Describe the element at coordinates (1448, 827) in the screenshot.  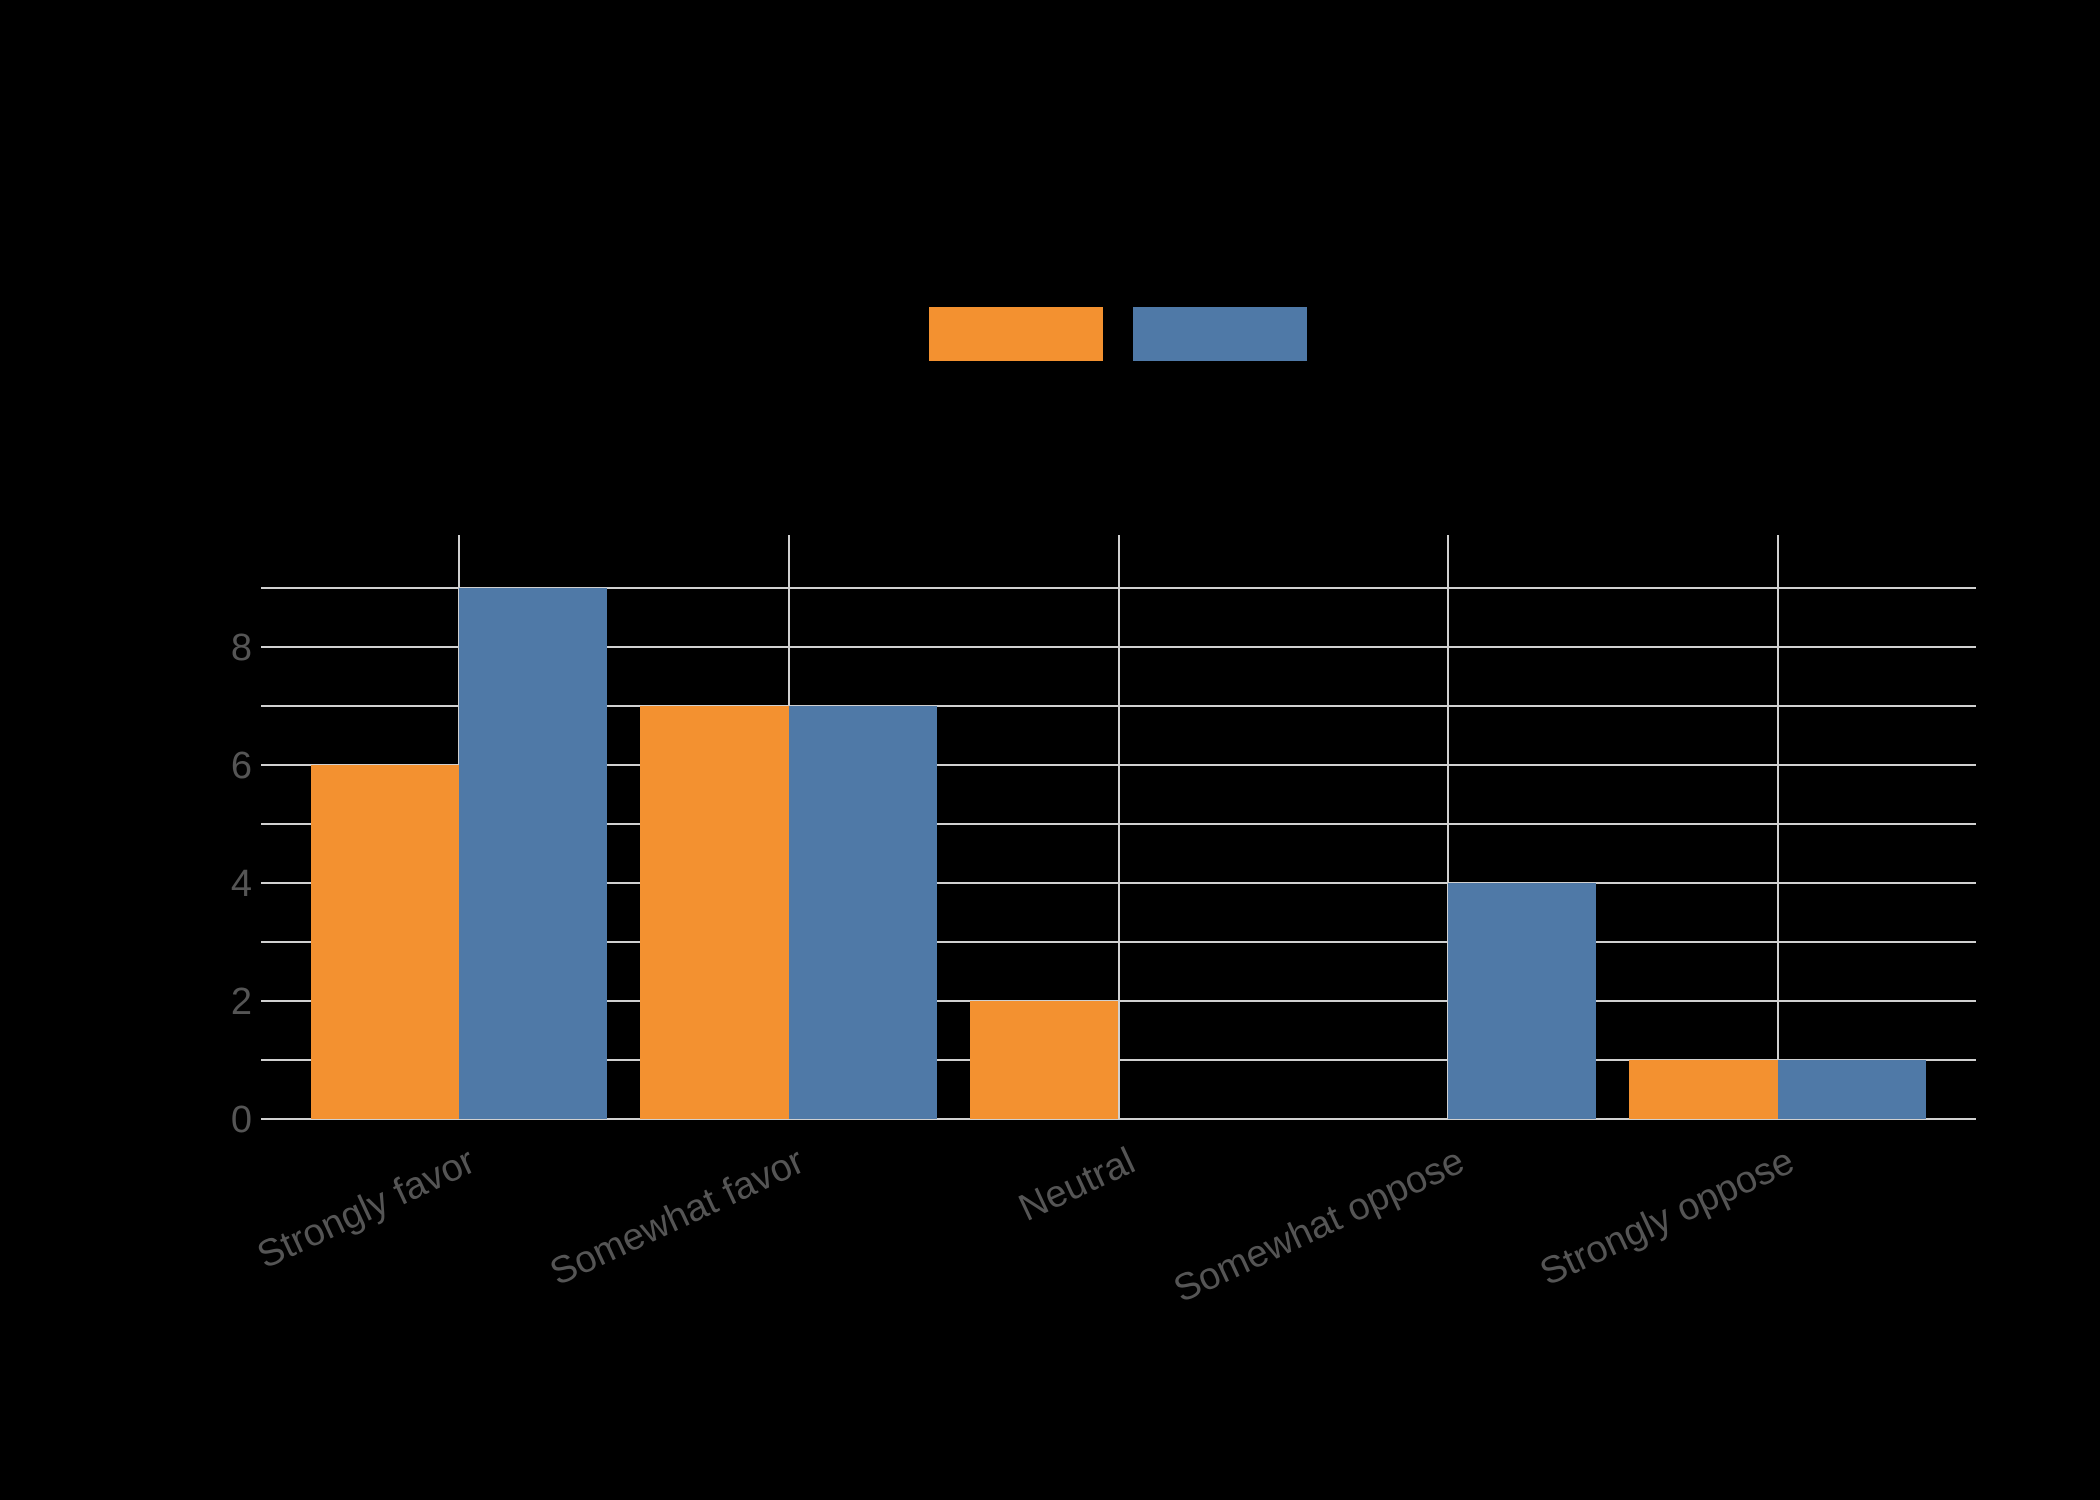
I see `gridline-x-somewhat-oppose` at that location.